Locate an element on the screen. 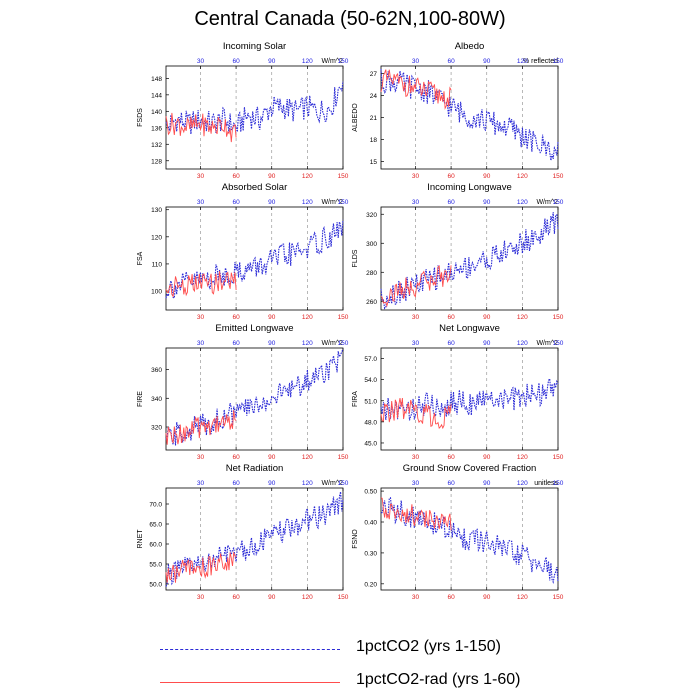  y-tick-label: 0.30 is located at coordinates (370, 553).